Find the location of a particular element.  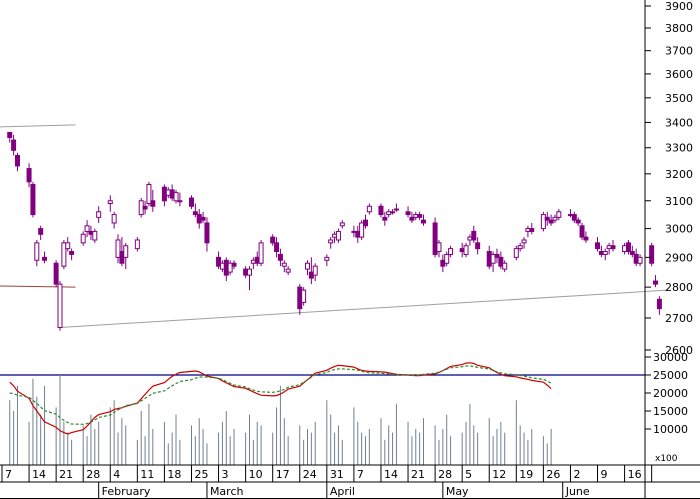

volume-tick-label: 25000 is located at coordinates (670, 375).